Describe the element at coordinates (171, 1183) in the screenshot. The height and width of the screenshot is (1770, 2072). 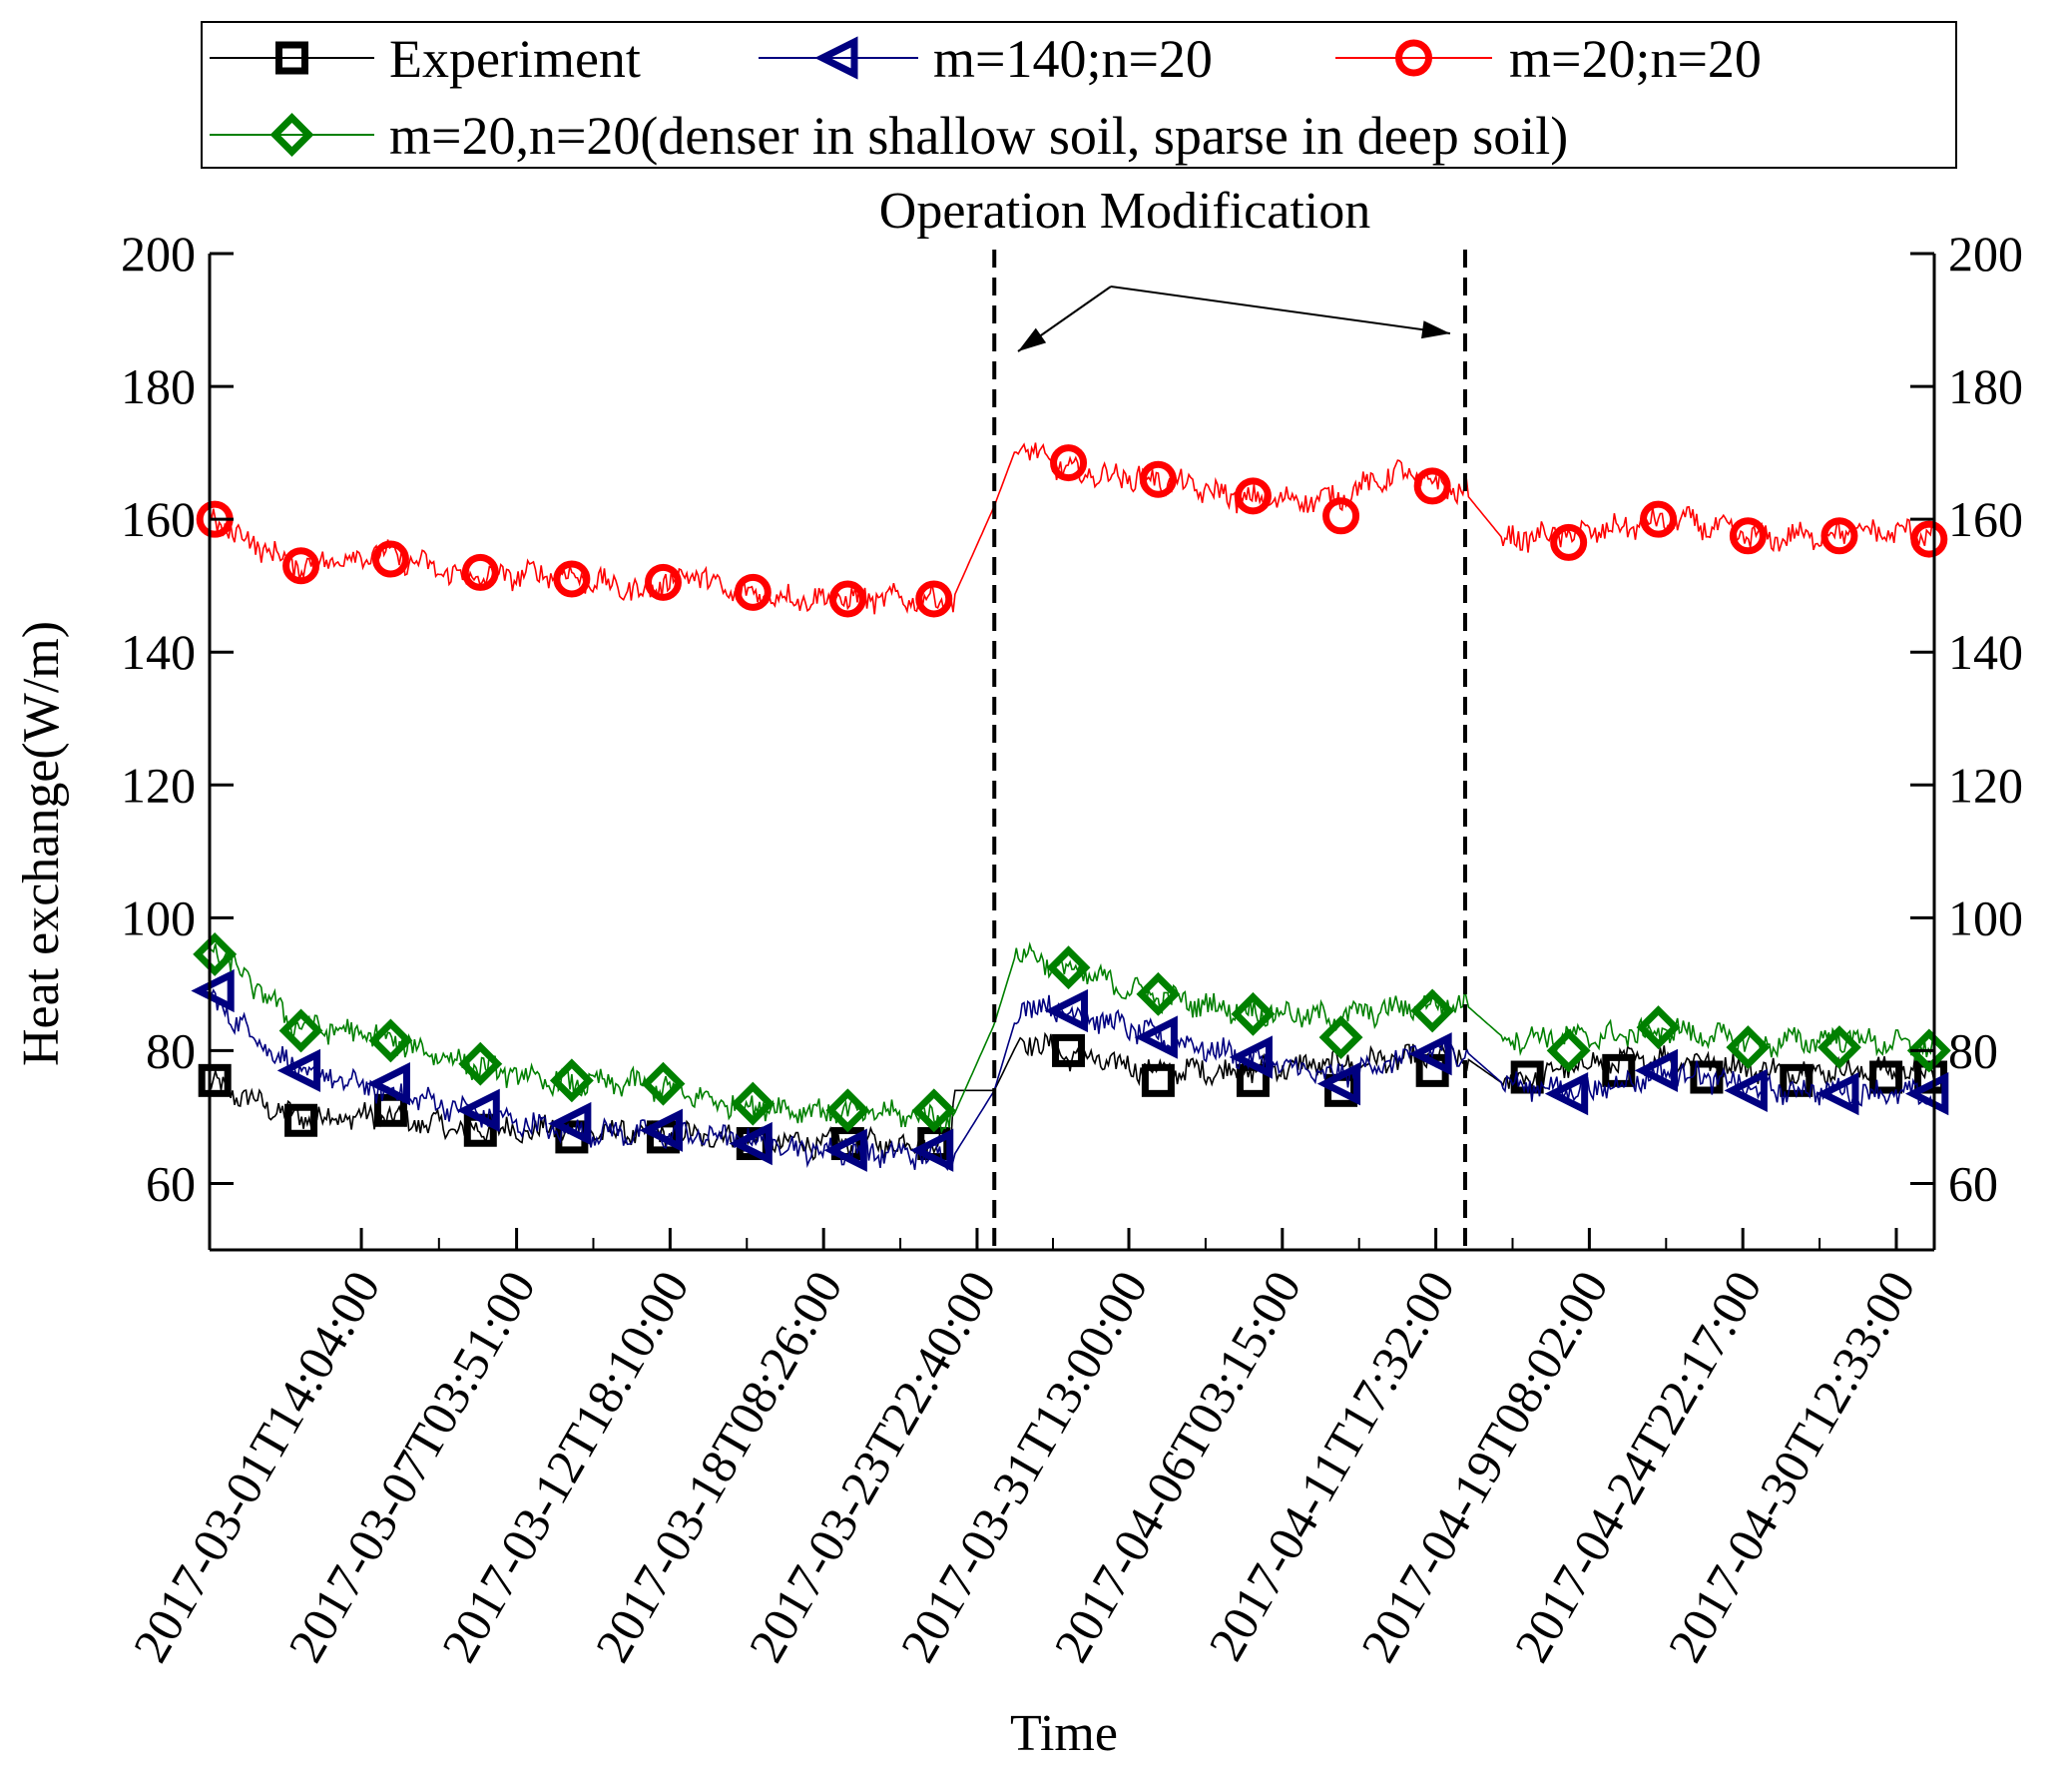
I see `y-tick-label-left-0: 60` at that location.